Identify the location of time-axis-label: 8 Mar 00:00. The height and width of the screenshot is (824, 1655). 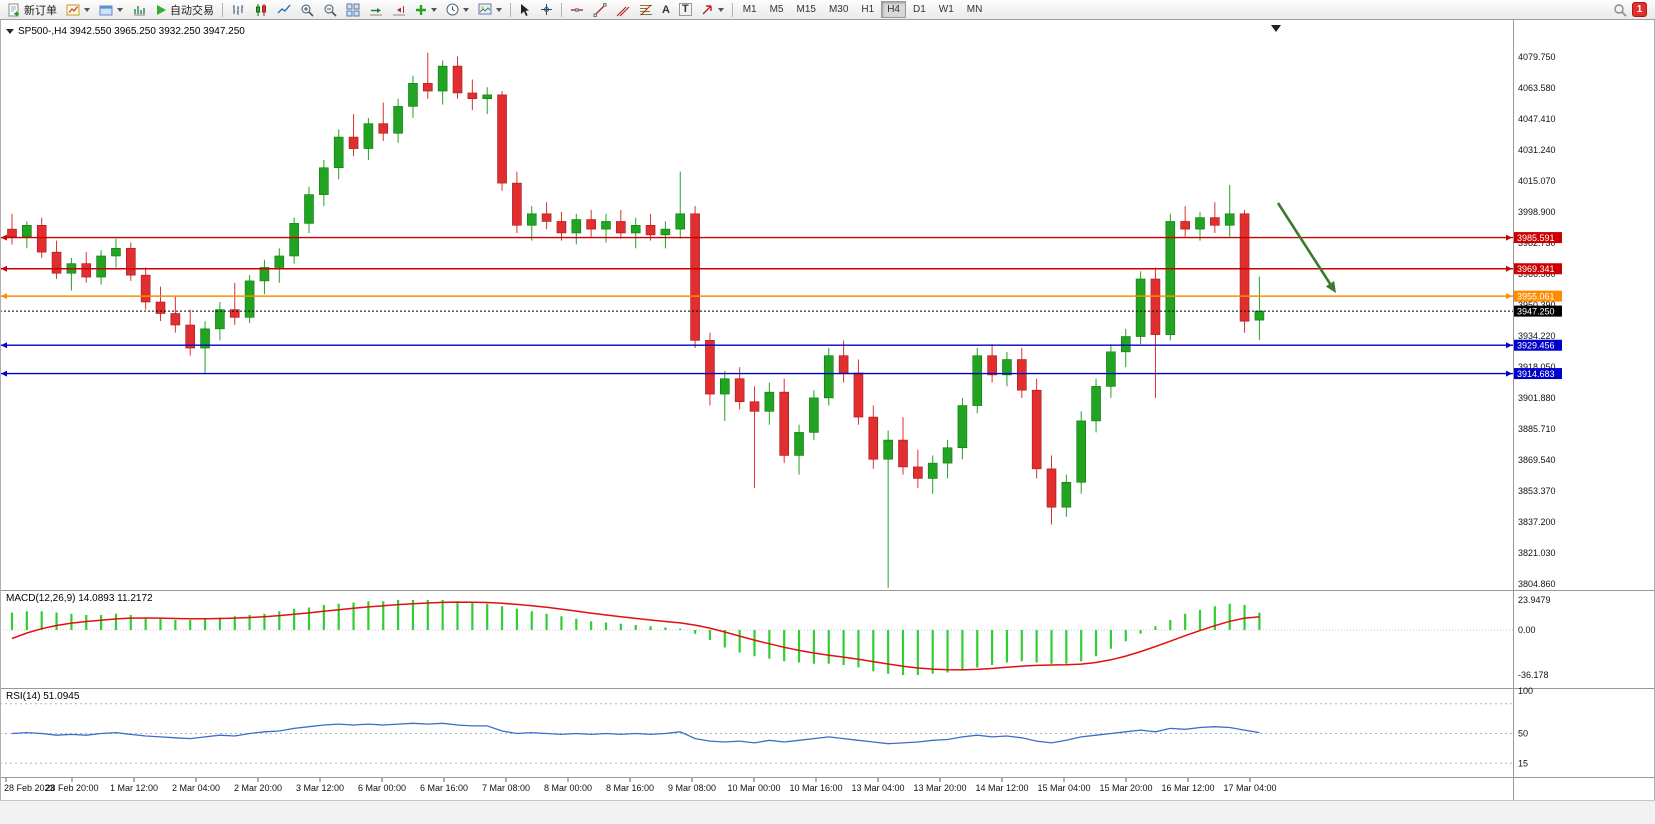
(568, 788).